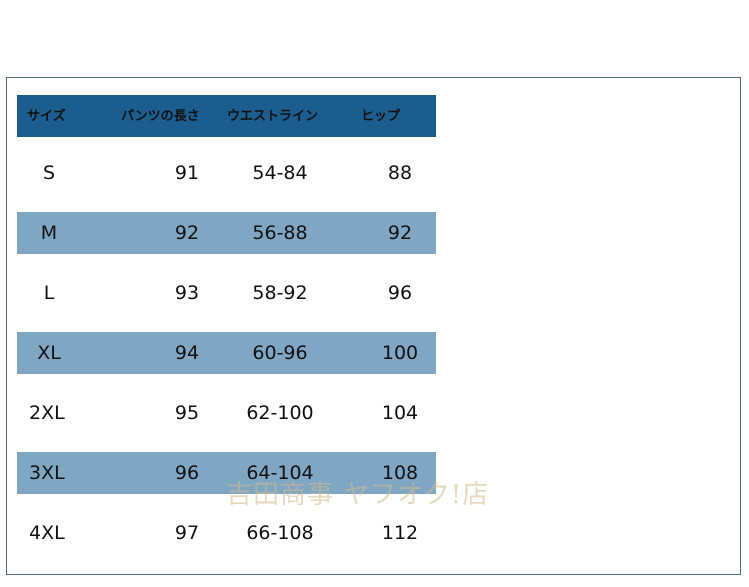 Image resolution: width=749 pixels, height=587 pixels. I want to click on cell-length: 97, so click(187, 533).